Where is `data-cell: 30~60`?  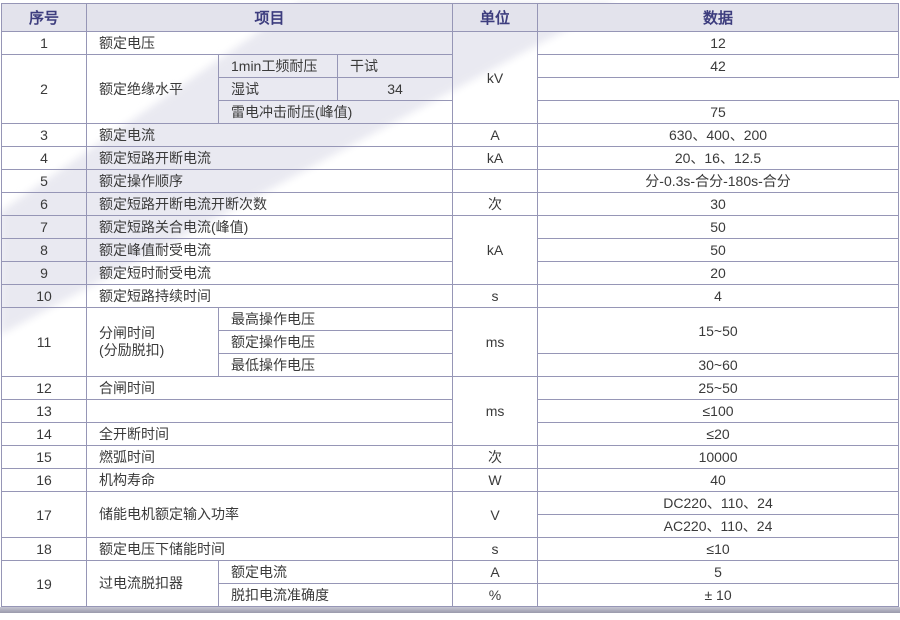 data-cell: 30~60 is located at coordinates (718, 365).